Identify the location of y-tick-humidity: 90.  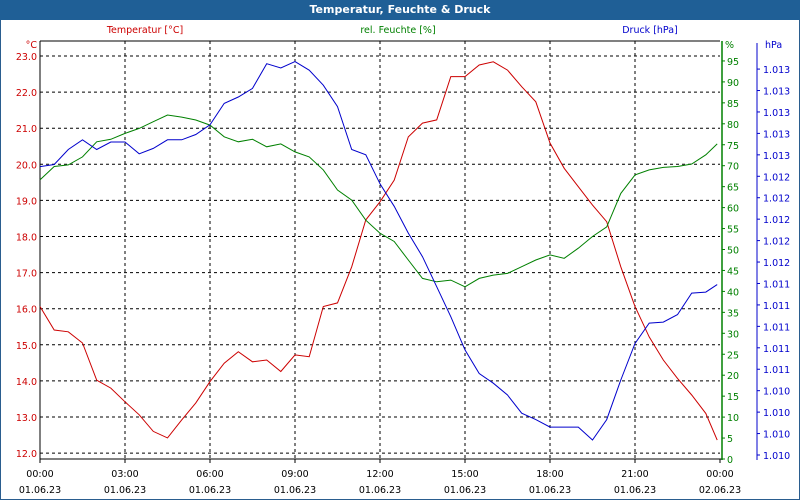
(733, 83).